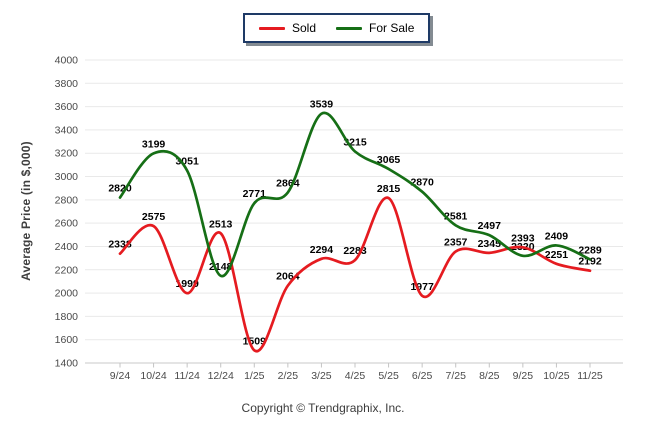 Image resolution: width=646 pixels, height=434 pixels. What do you see at coordinates (221, 376) in the screenshot?
I see `x-axis-tick-label: 12/24` at bounding box center [221, 376].